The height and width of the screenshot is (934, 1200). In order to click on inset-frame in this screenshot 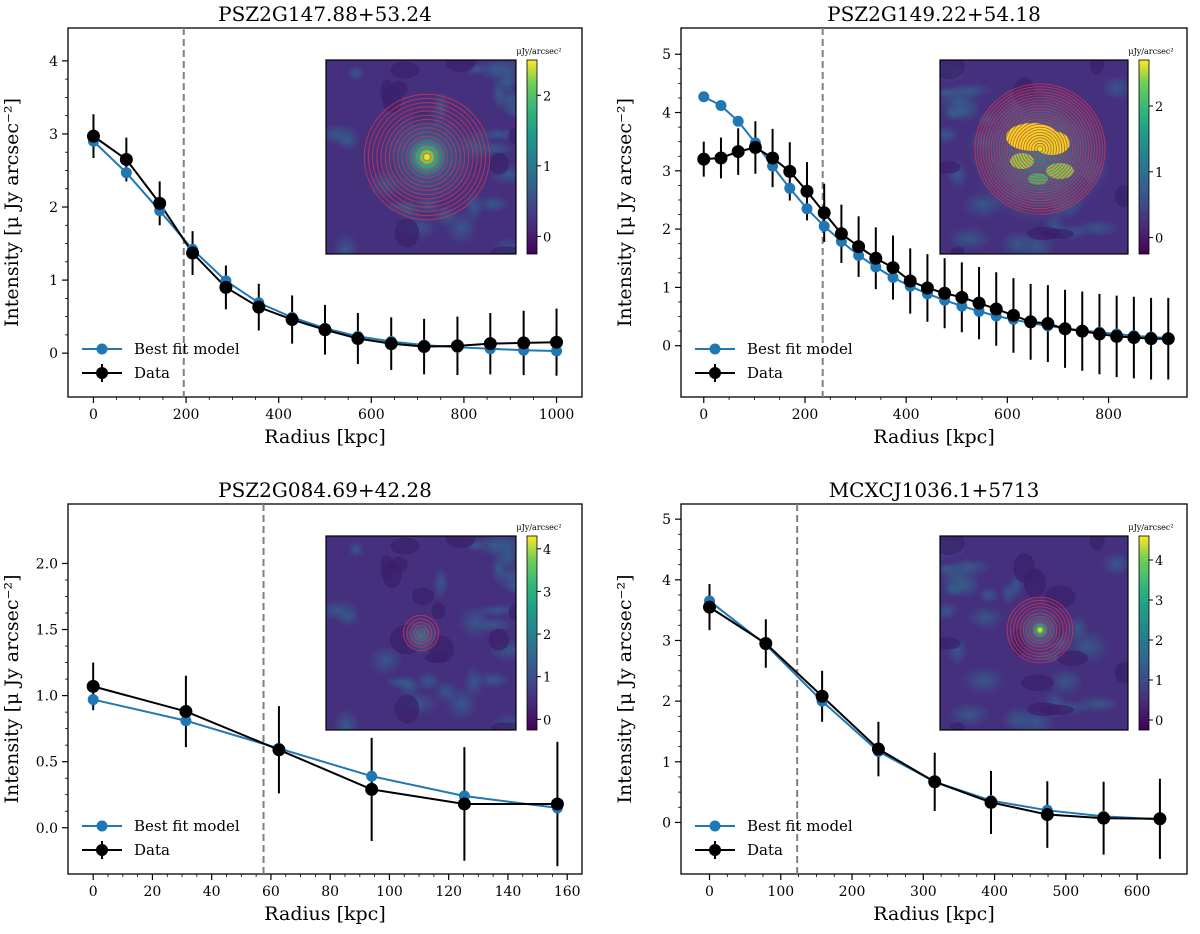, I will do `click(1034, 633)`.